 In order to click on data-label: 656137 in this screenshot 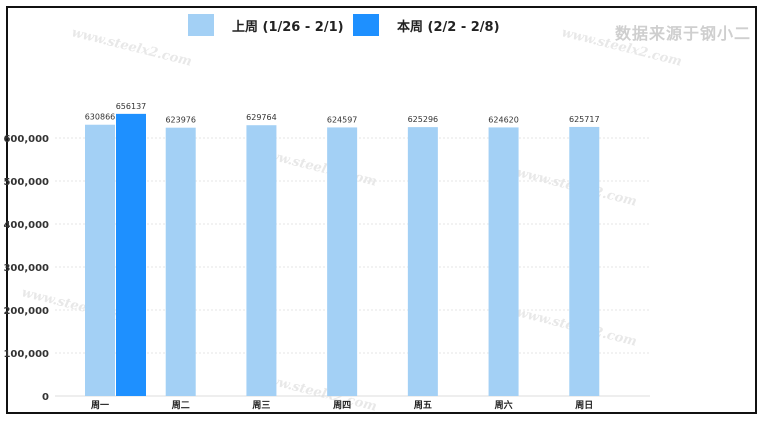, I will do `click(131, 106)`.